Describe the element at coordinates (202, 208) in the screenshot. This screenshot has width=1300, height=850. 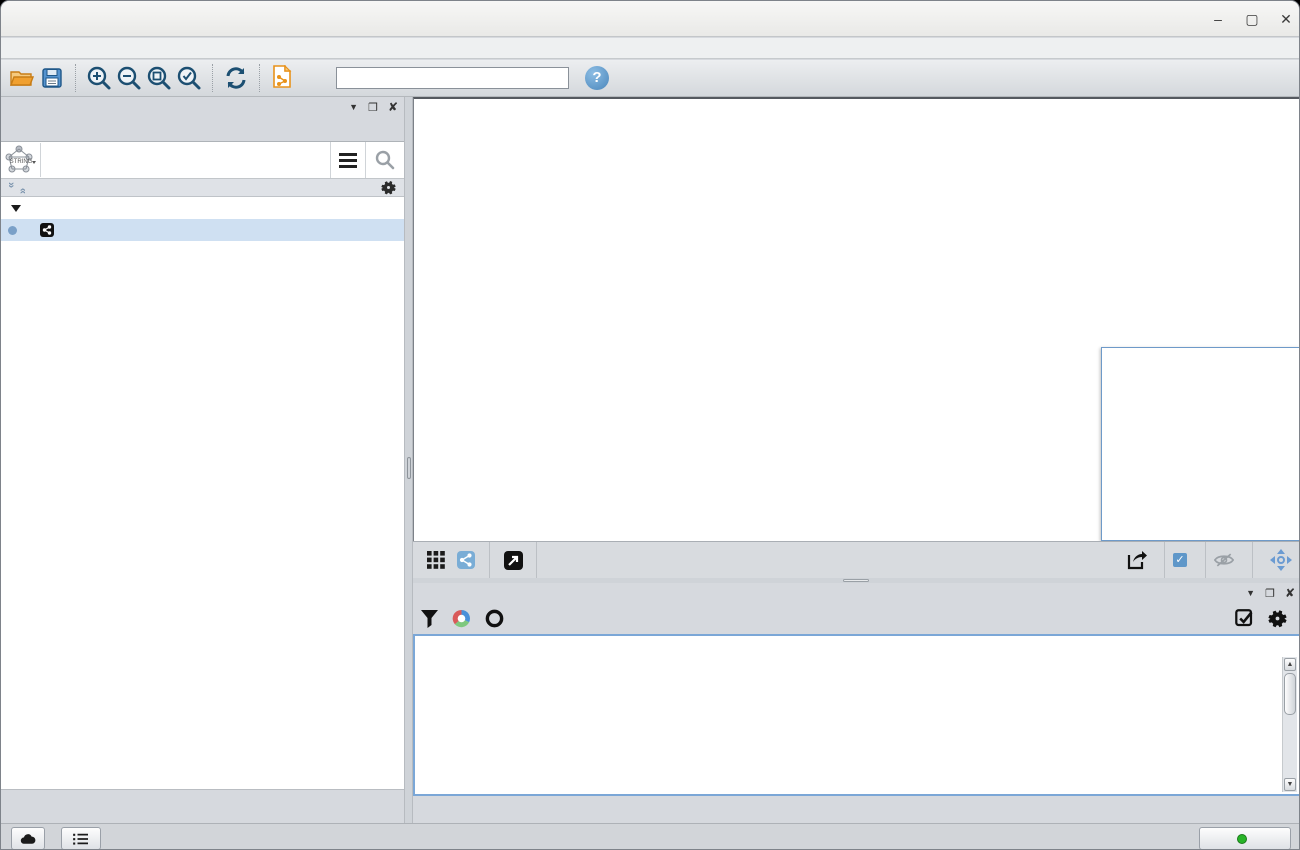
I see `network-collection-row` at that location.